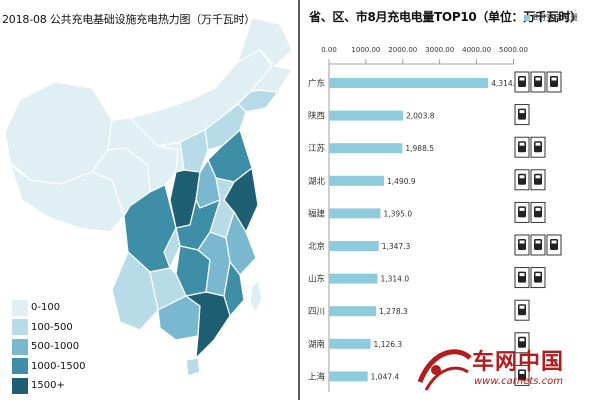  I want to click on data-label: 1,314.0, so click(394, 279).